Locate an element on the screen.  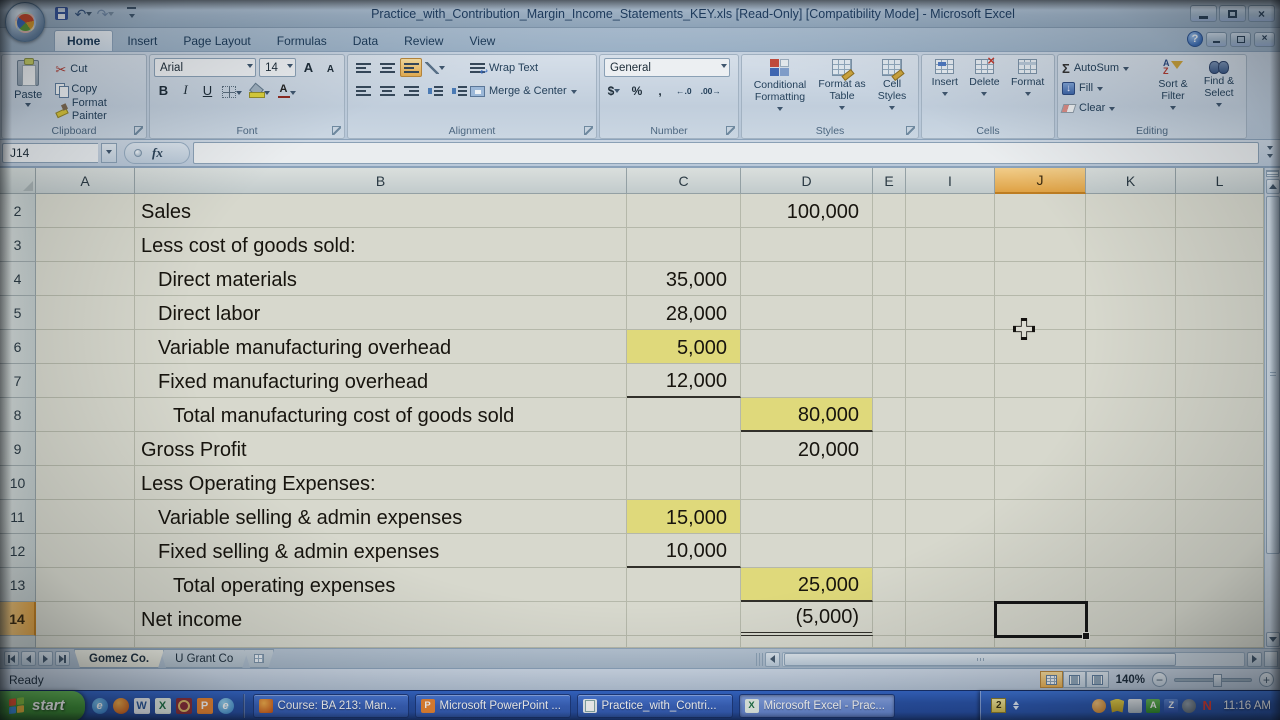
cell-d6 is located at coordinates (807, 347).